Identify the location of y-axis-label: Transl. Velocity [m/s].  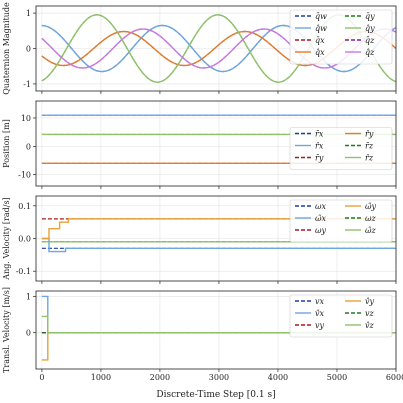
(6, 330).